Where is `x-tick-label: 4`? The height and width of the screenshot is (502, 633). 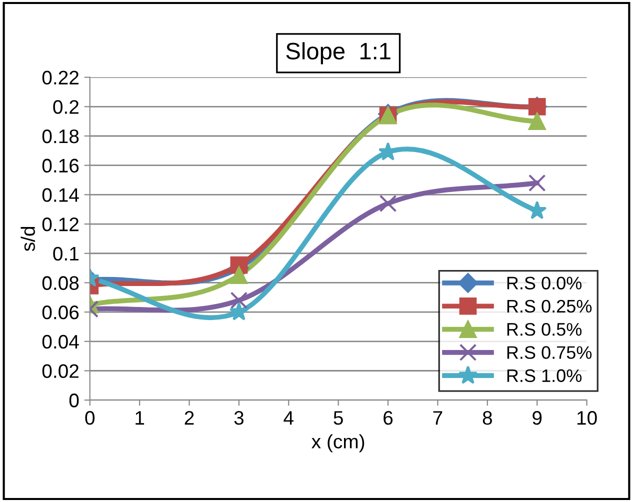 x-tick-label: 4 is located at coordinates (289, 418).